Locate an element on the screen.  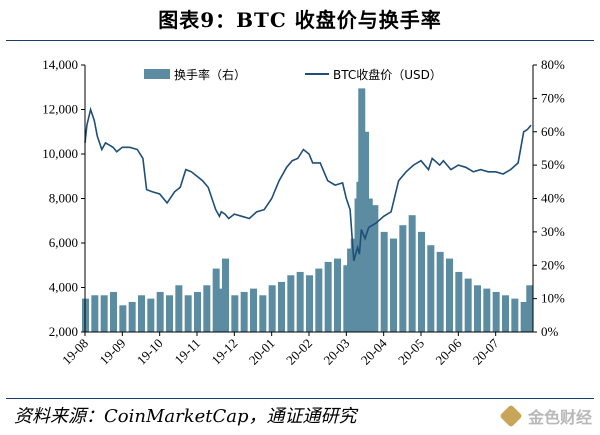
left-tick-label: 10,000 is located at coordinates (60, 153).